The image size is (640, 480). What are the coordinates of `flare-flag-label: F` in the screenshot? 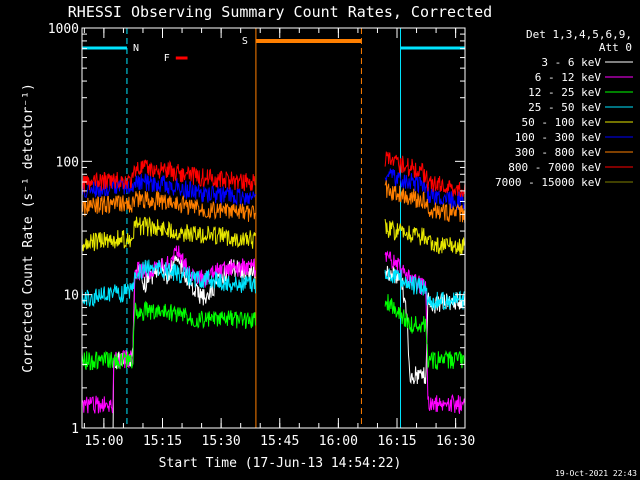 It's located at (167, 58).